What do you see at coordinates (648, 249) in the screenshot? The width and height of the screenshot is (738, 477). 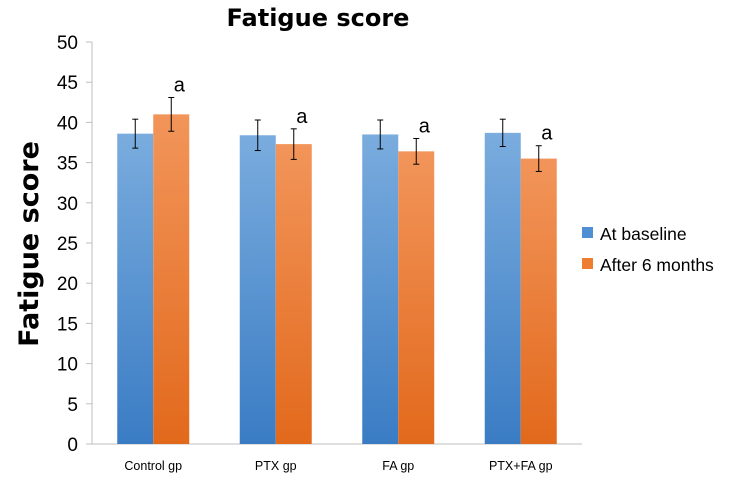 I see `legend: At baseline After 6 months` at bounding box center [648, 249].